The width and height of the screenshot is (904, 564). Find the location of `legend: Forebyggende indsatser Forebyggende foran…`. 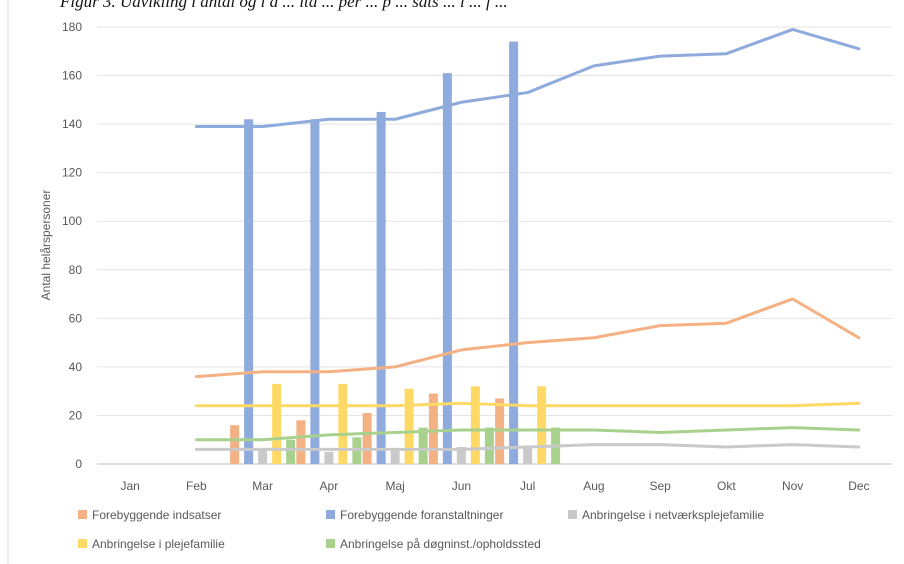

legend: Forebyggende indsatser Forebyggende foran… is located at coordinates (421, 529).